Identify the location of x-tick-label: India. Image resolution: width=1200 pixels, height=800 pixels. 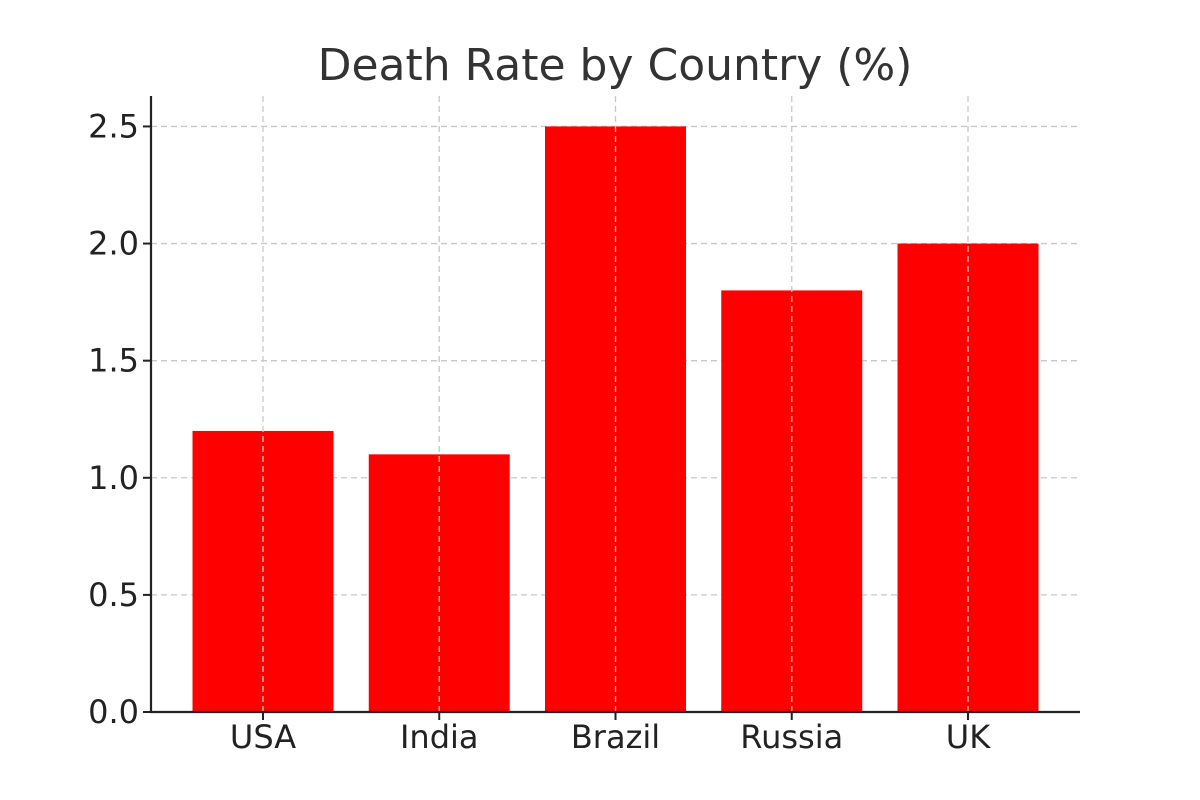
(439, 737).